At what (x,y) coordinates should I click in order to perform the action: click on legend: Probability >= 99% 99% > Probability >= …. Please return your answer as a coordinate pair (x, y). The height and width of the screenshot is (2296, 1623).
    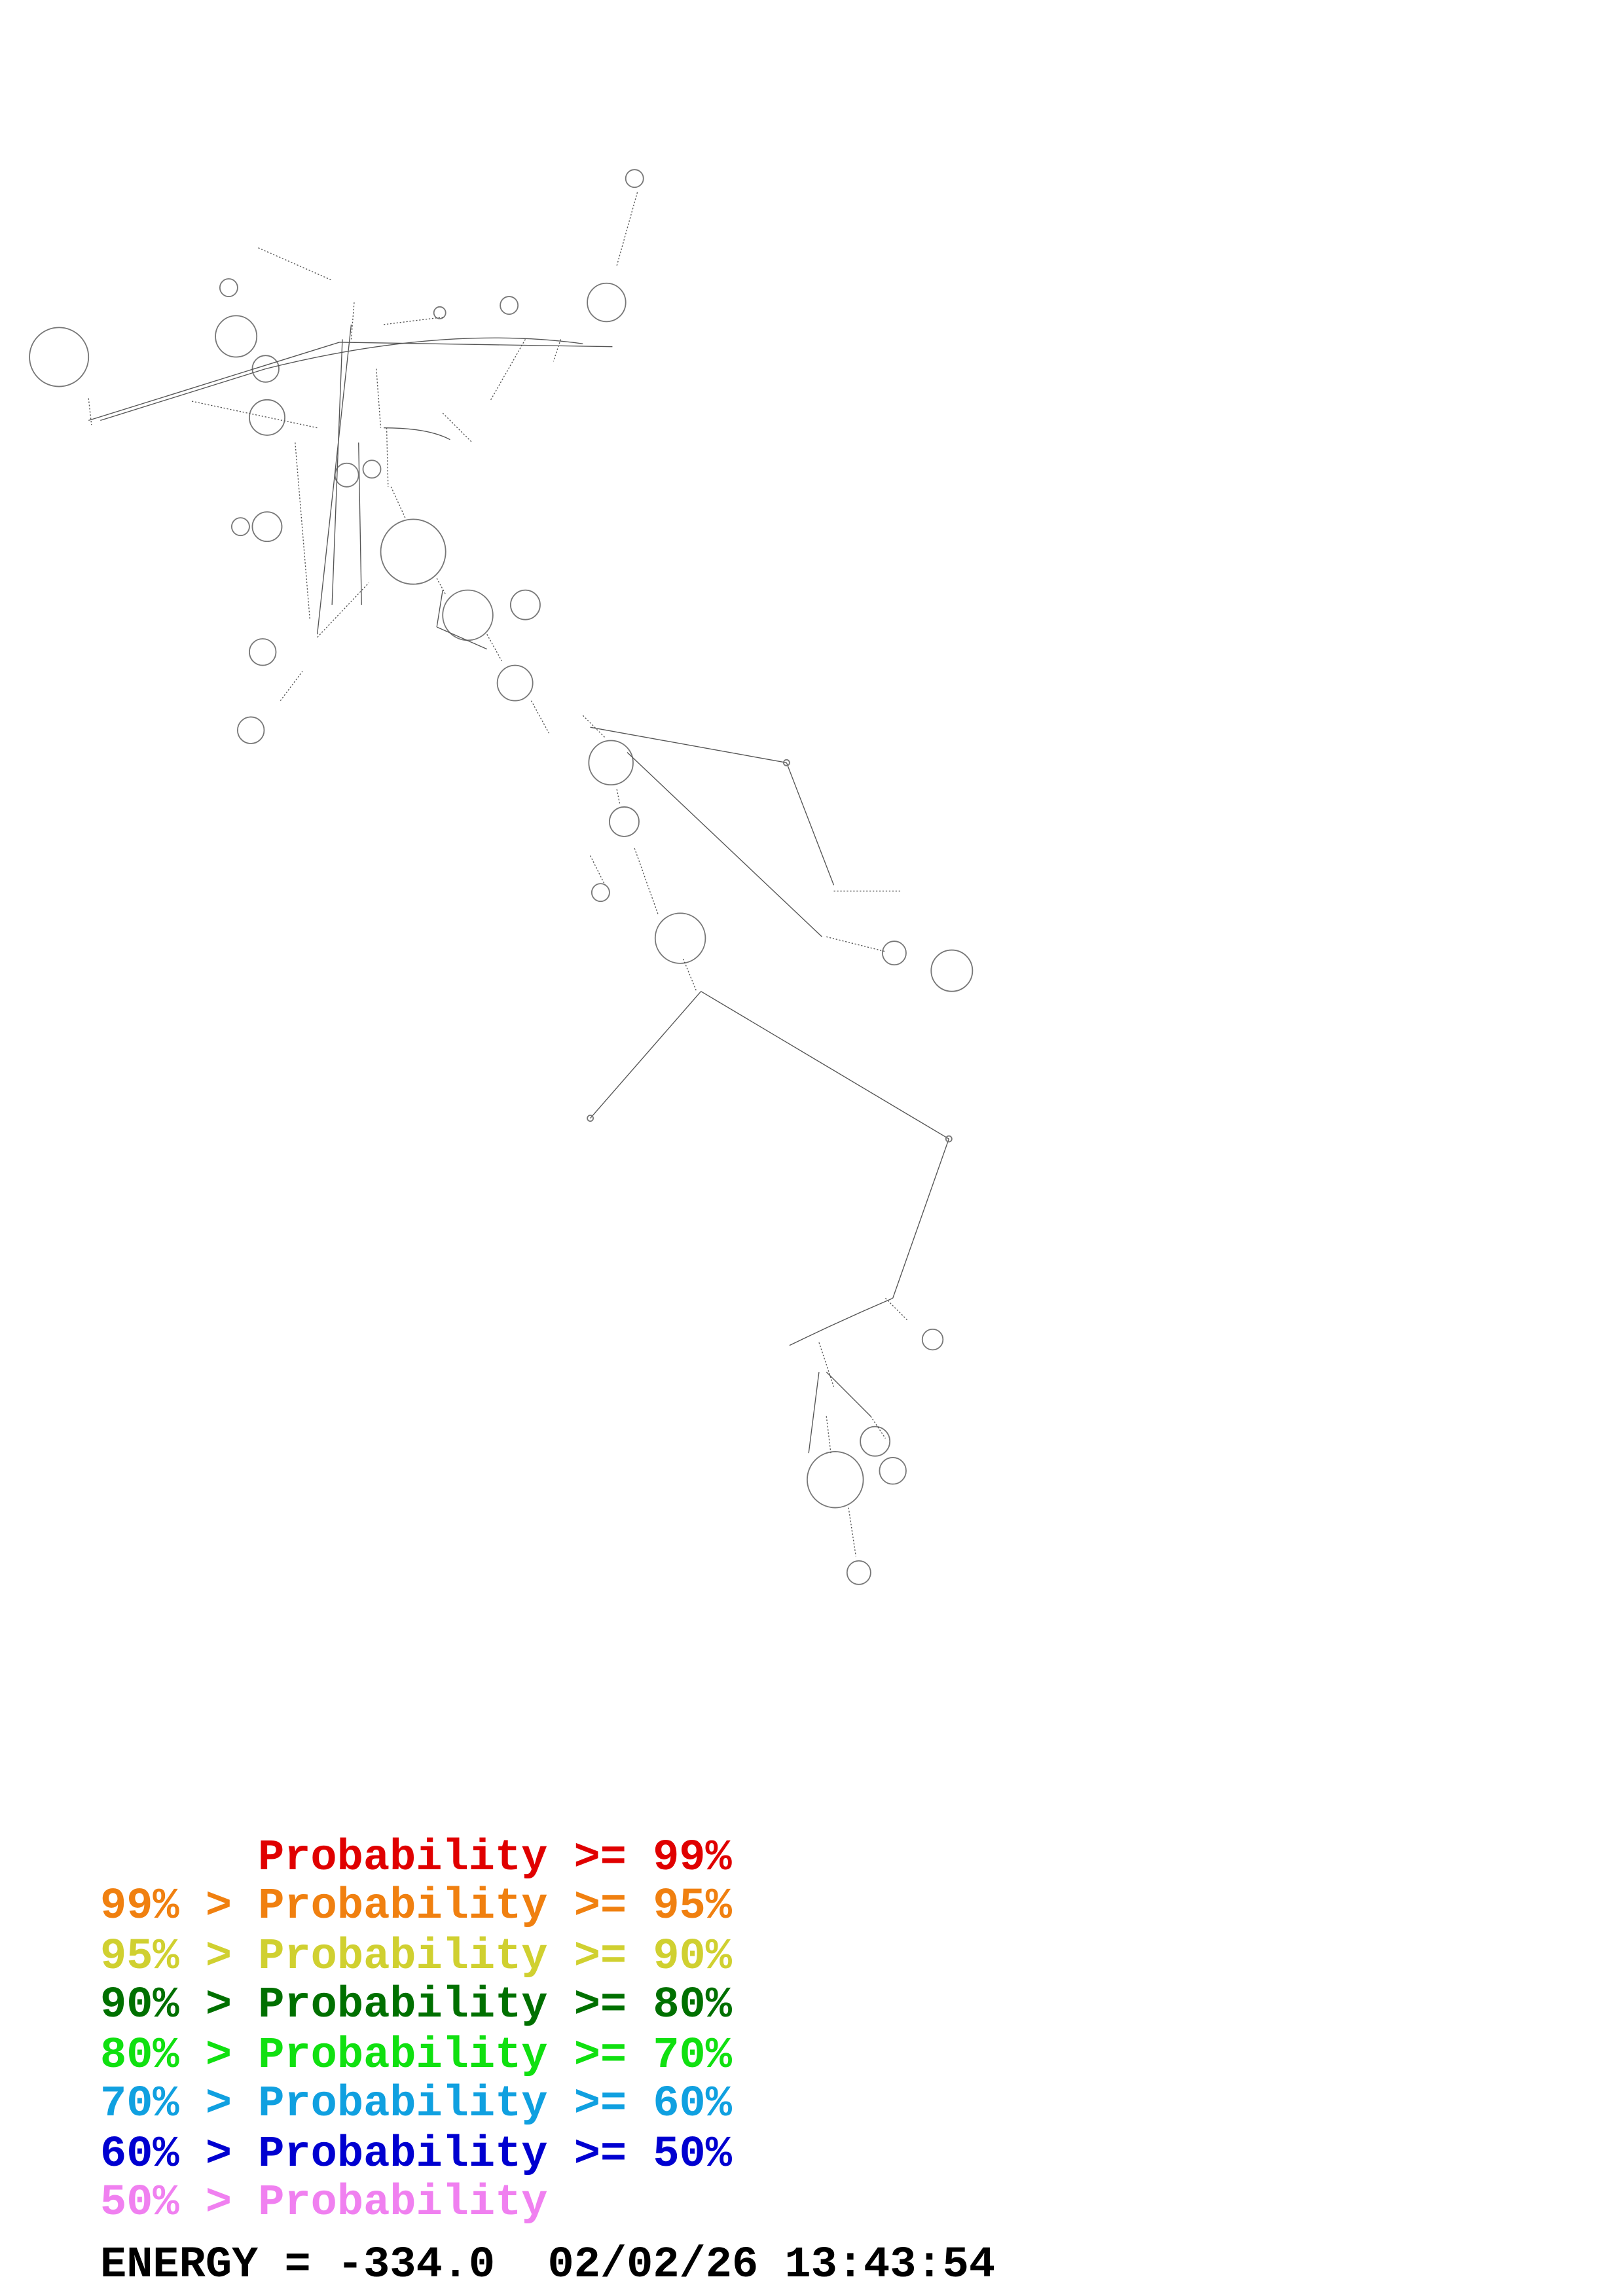
    Looking at the image, I should click on (416, 2030).